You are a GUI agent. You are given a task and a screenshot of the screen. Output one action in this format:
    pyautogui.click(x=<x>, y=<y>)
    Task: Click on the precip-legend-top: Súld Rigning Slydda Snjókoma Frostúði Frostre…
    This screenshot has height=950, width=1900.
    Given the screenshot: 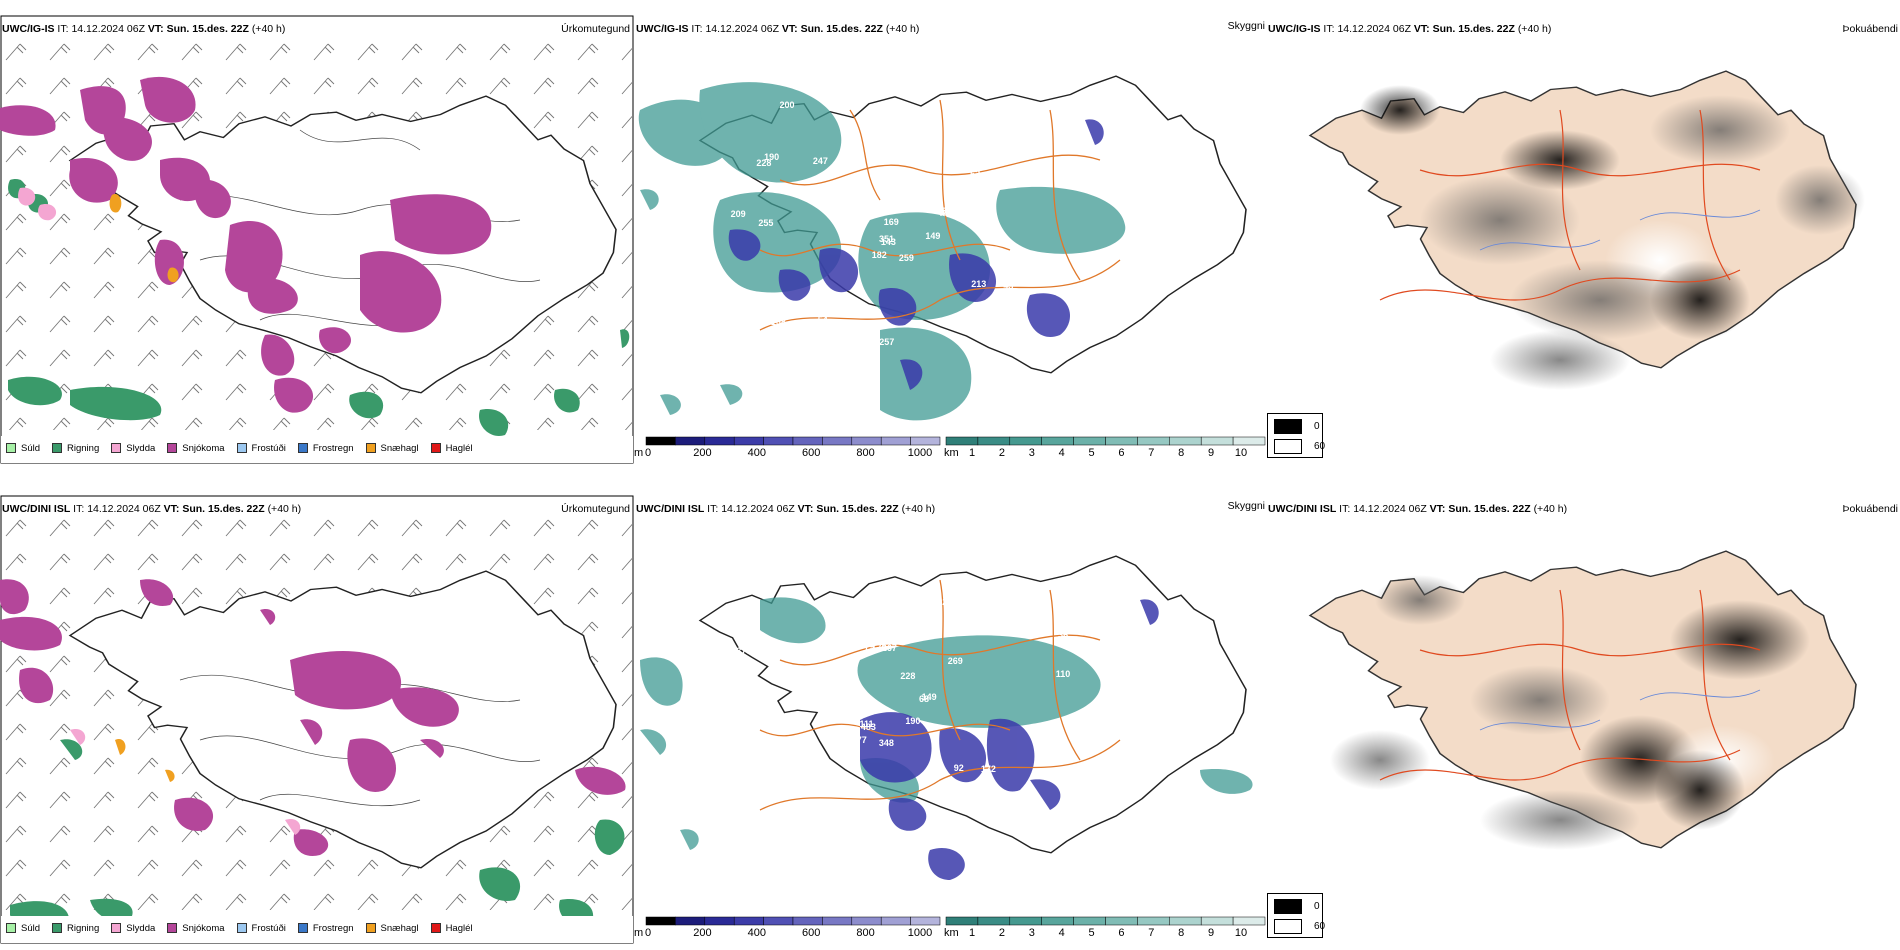 What is the action you would take?
    pyautogui.click(x=245, y=448)
    